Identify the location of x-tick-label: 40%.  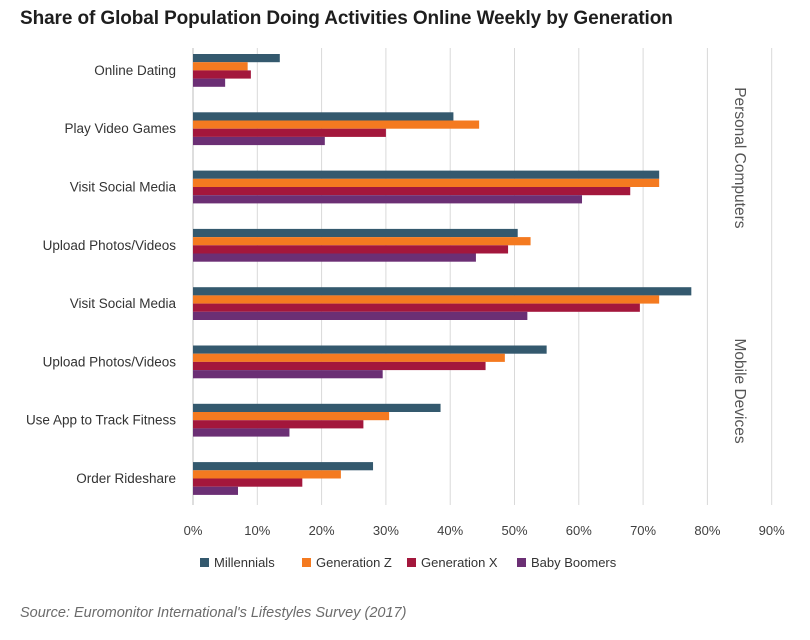
(450, 530).